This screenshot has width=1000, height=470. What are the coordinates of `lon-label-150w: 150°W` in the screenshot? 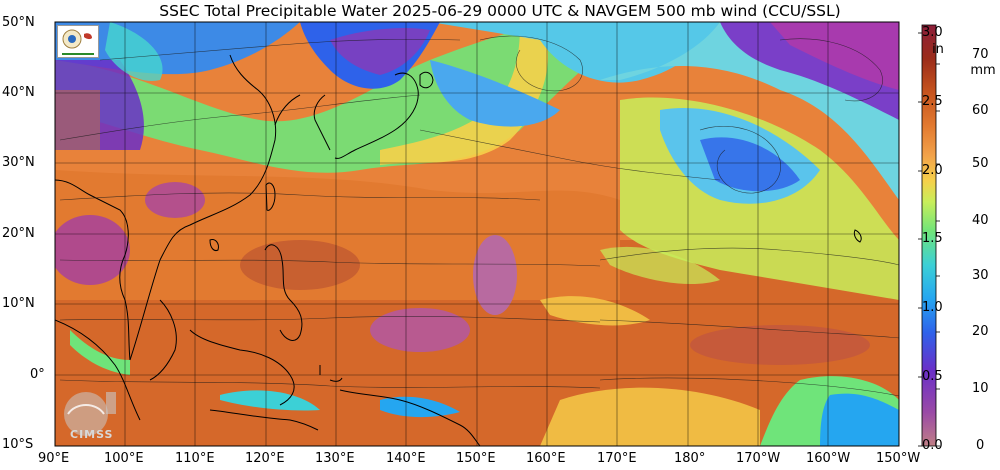 It's located at (898, 458).